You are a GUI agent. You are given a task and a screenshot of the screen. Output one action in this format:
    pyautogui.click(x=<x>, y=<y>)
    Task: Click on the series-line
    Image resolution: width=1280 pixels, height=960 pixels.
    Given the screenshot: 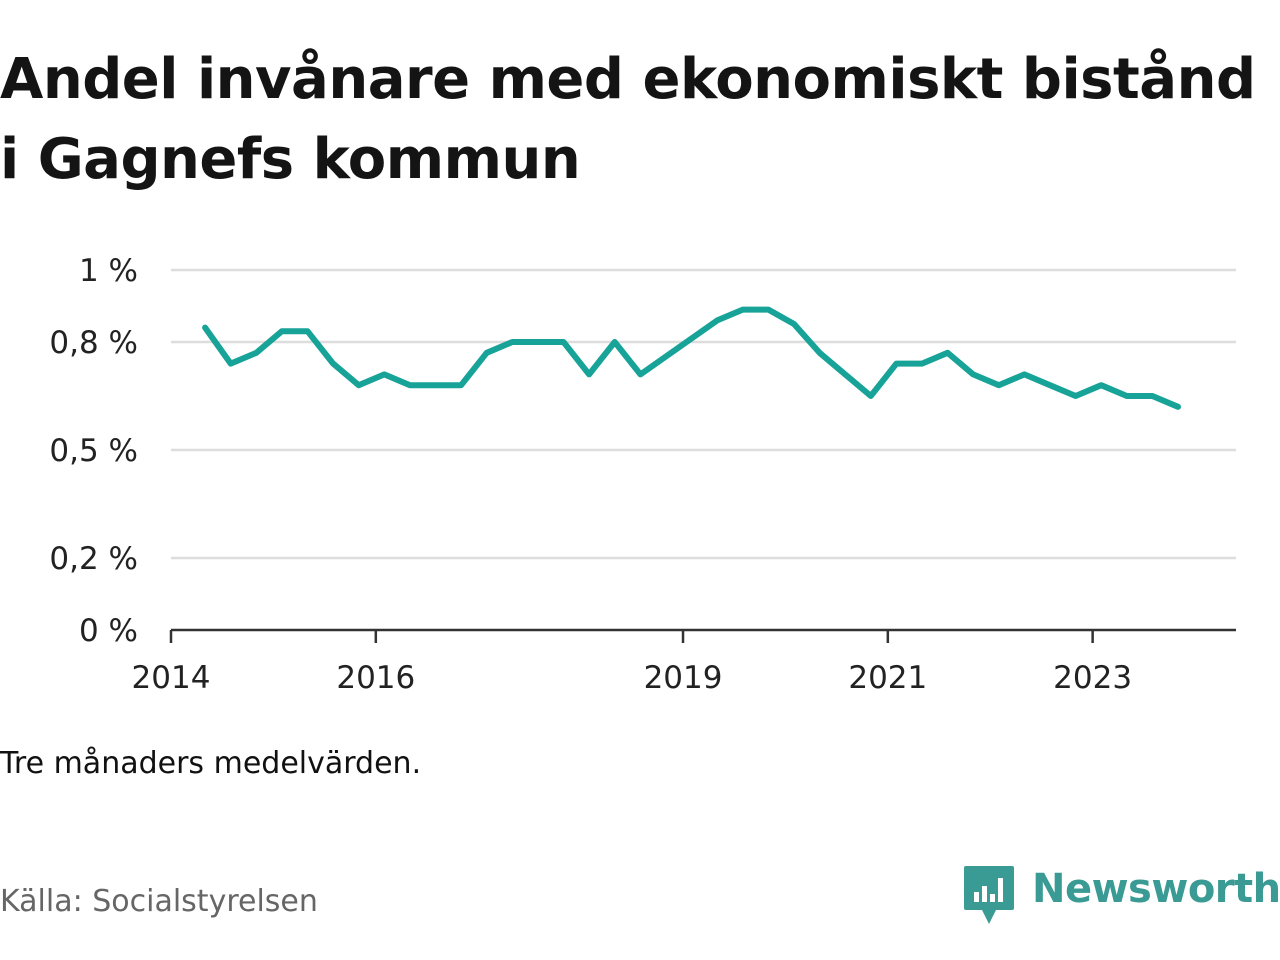 What is the action you would take?
    pyautogui.click(x=691, y=358)
    